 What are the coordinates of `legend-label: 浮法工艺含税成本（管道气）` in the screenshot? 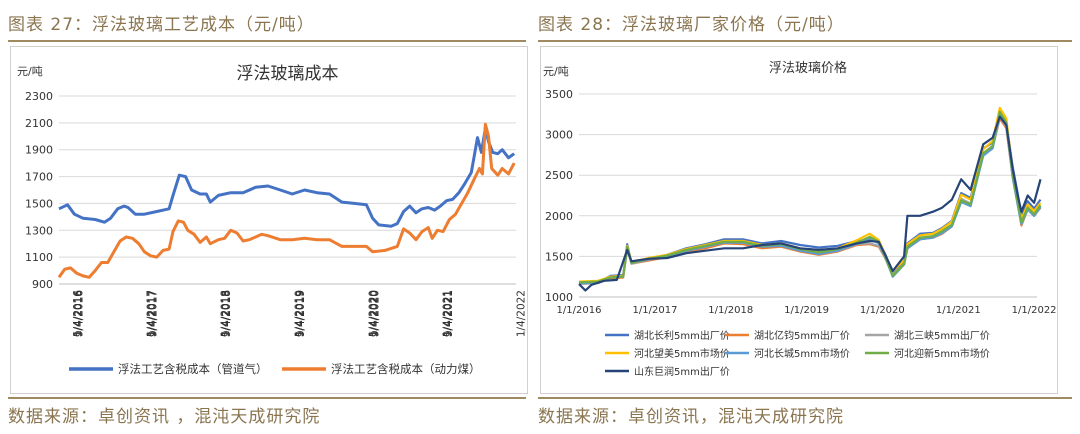 It's located at (193, 369).